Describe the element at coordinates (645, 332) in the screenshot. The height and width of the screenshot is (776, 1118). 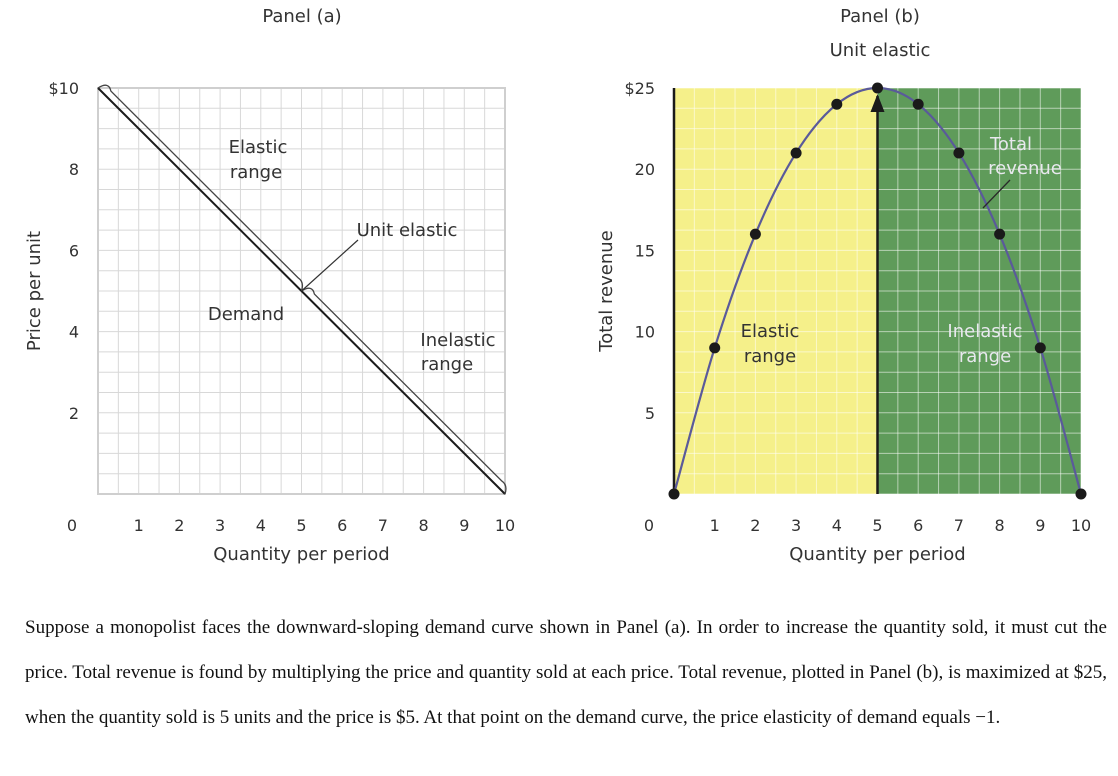
I see `y-tick-label: 10` at that location.